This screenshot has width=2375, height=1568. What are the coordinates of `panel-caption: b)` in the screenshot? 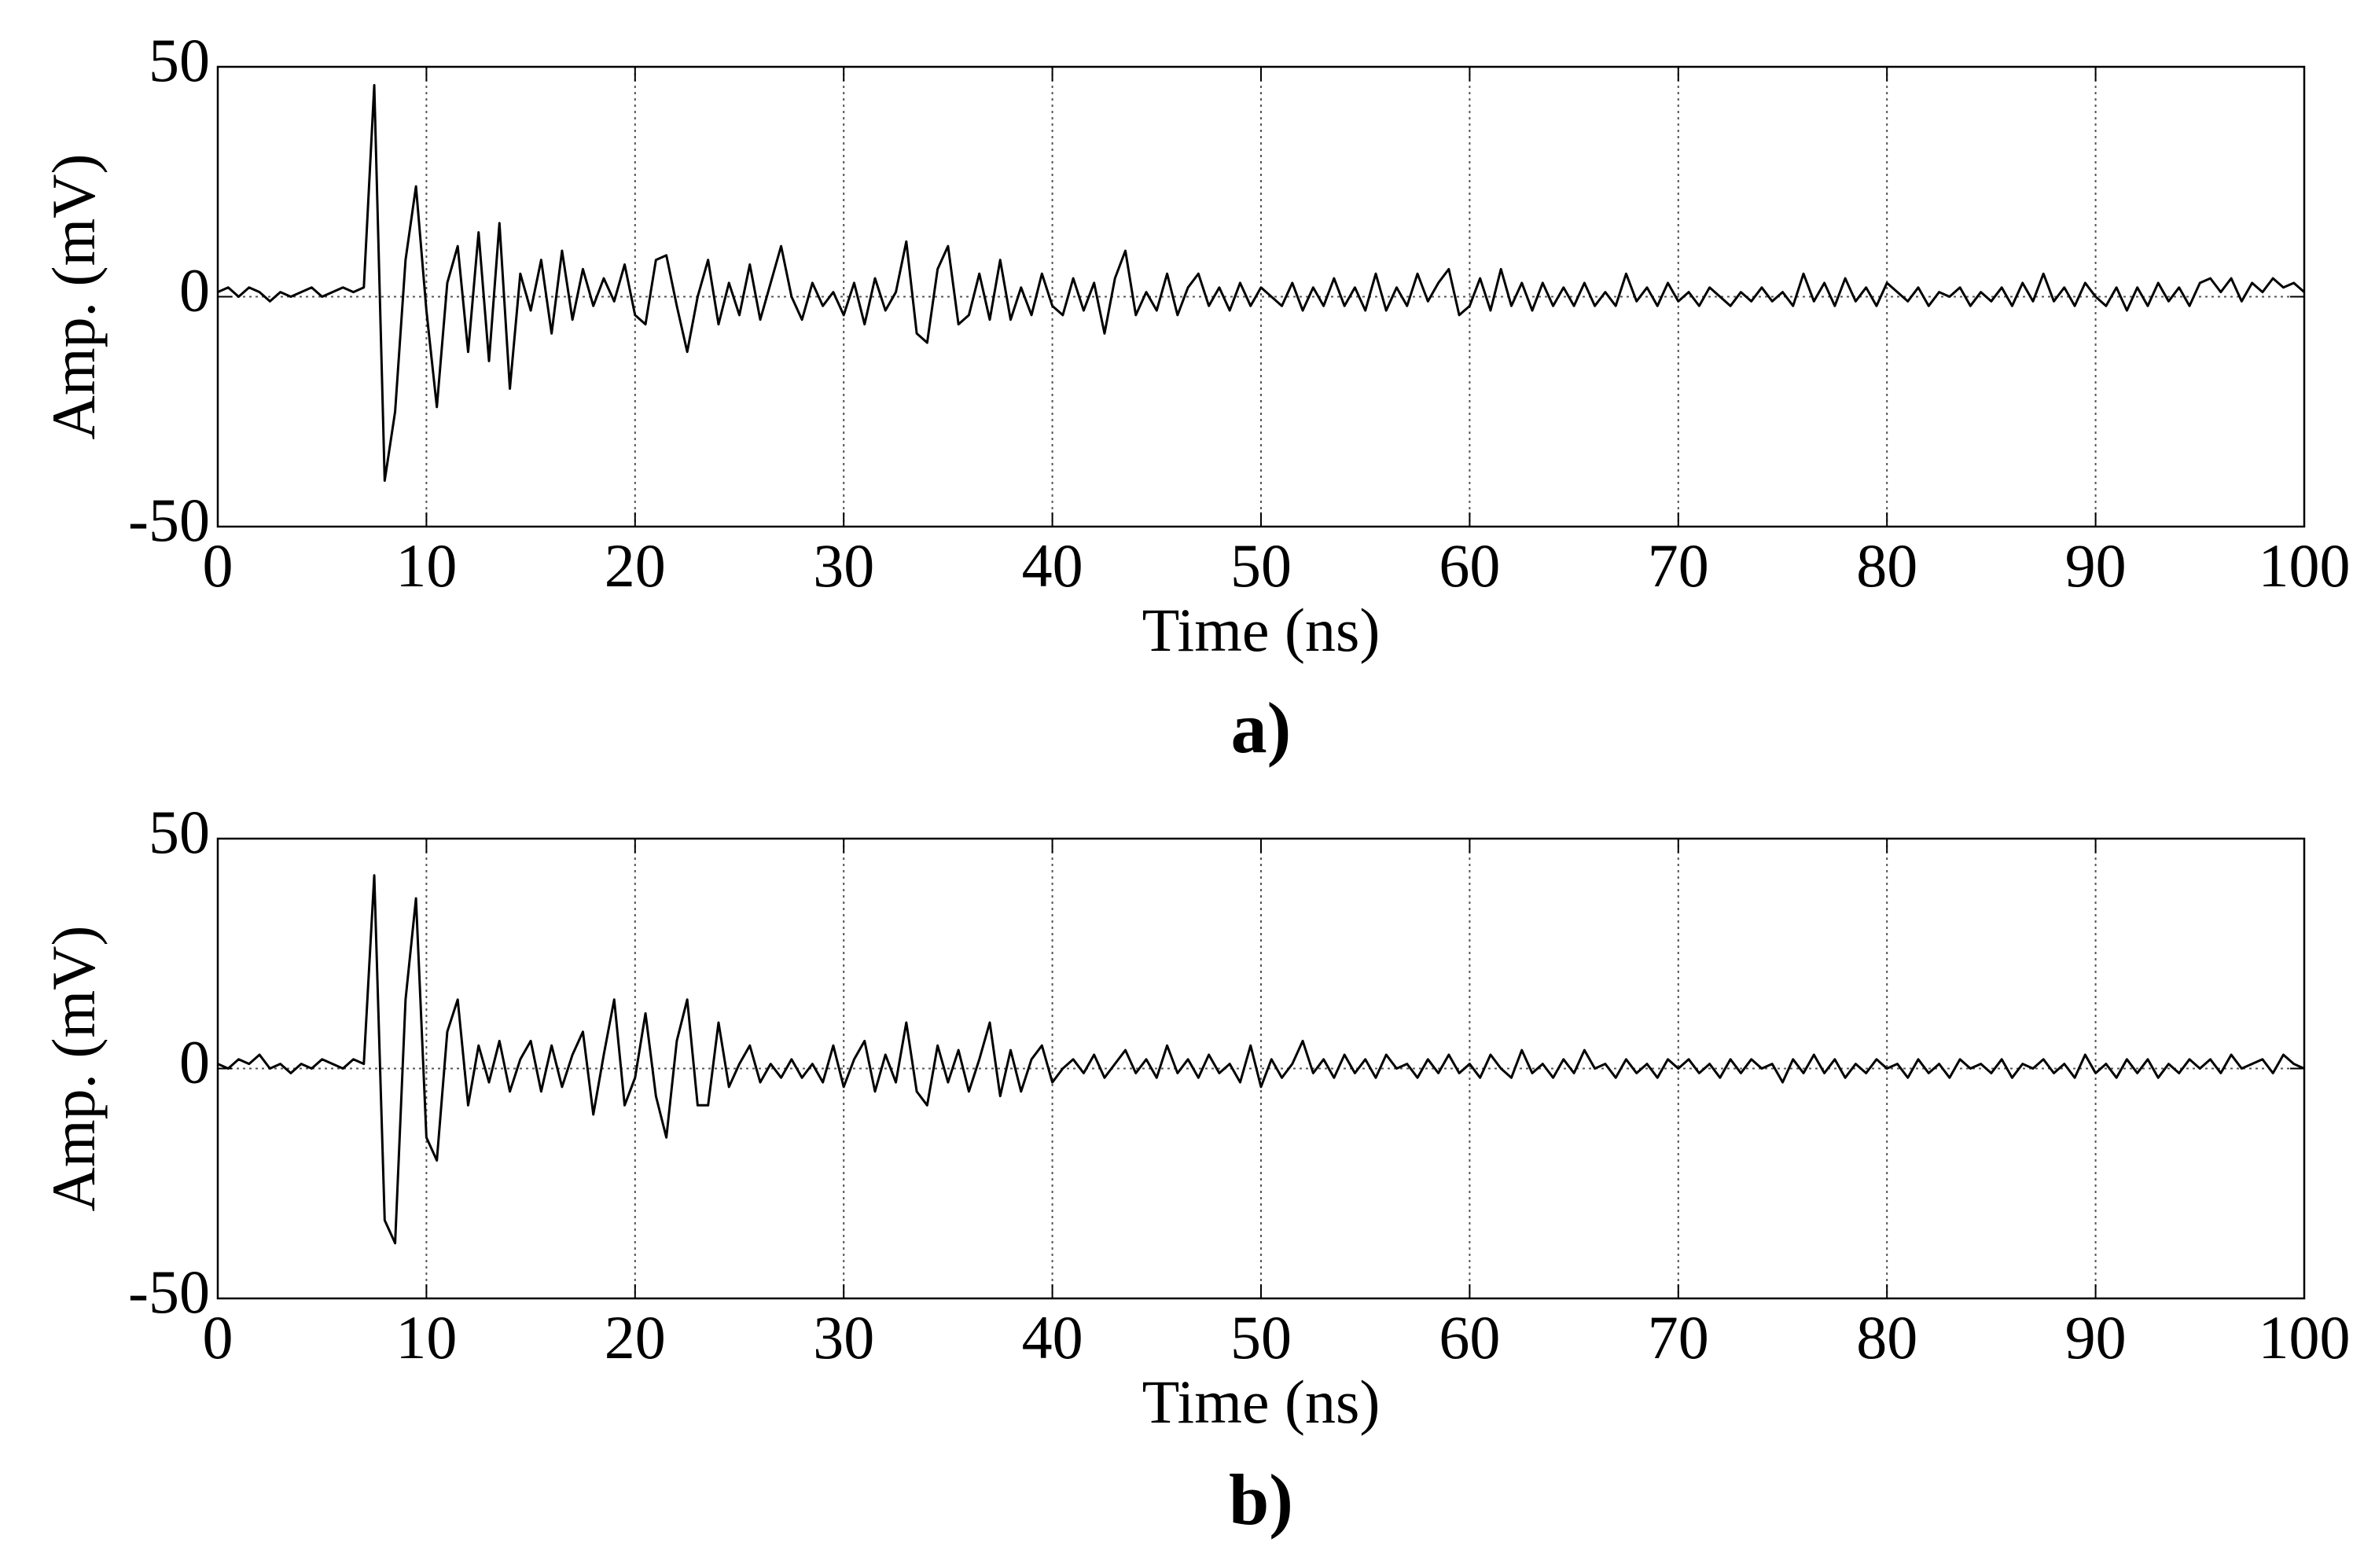 It's located at (1261, 1500).